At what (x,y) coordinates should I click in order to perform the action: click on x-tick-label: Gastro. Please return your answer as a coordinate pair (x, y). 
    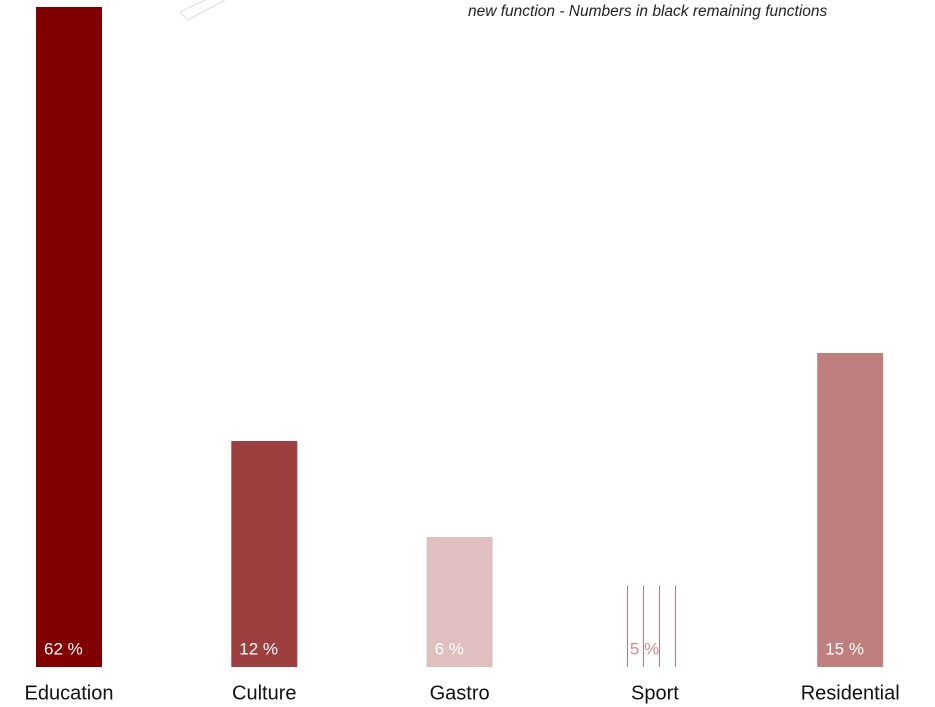
    Looking at the image, I should click on (460, 693).